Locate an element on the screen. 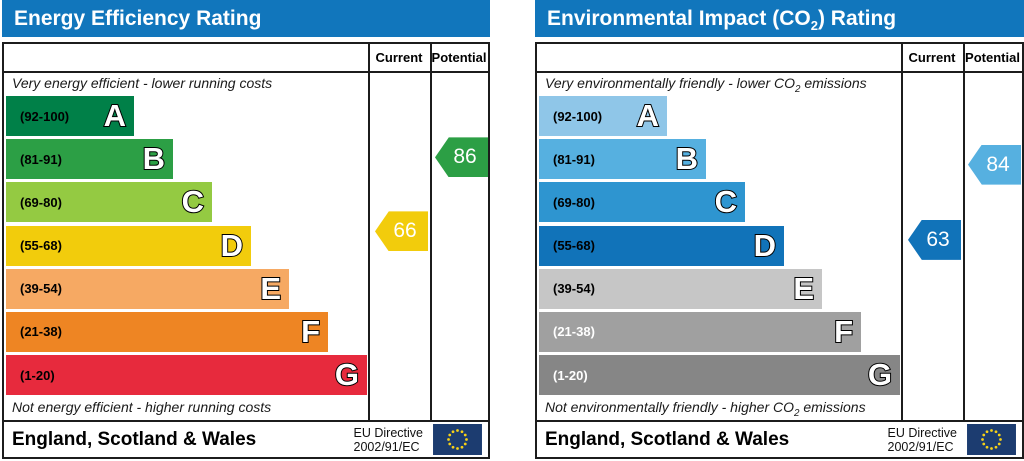 This screenshot has width=1024, height=461. title-subscript: 2 is located at coordinates (814, 26).